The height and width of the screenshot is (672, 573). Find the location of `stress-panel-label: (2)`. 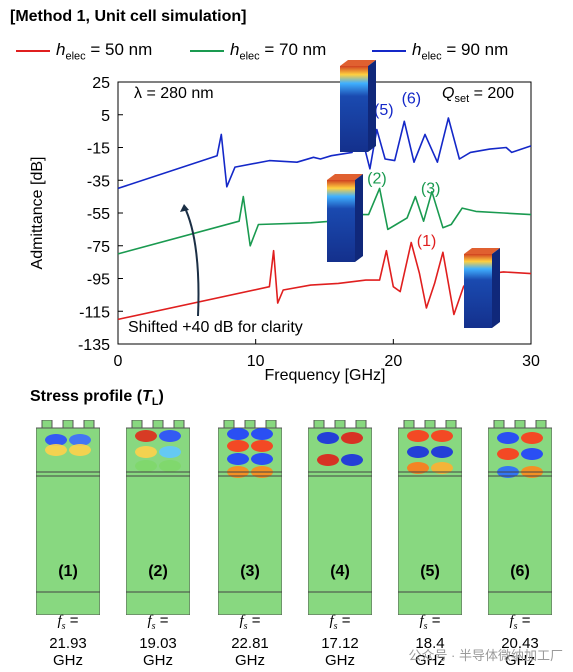

stress-panel-label: (2) is located at coordinates (158, 571).